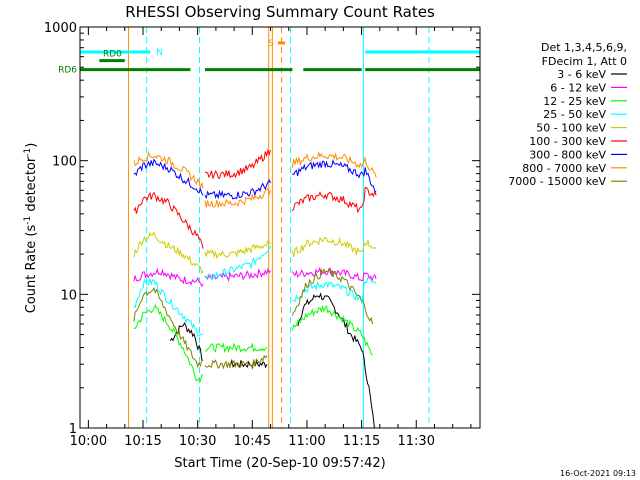 The width and height of the screenshot is (640, 480). I want to click on x-axis-label: Start Time (20-Sep-10 09:57:42), so click(279, 463).